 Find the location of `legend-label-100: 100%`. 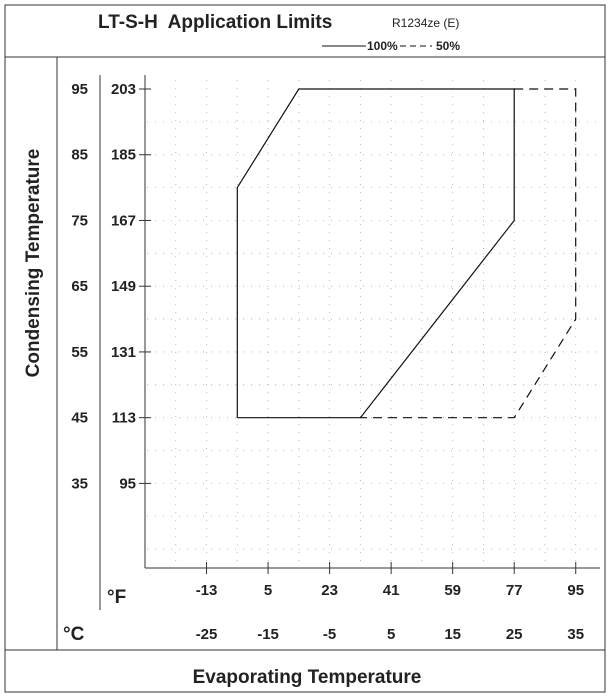

legend-label-100: 100% is located at coordinates (382, 46).